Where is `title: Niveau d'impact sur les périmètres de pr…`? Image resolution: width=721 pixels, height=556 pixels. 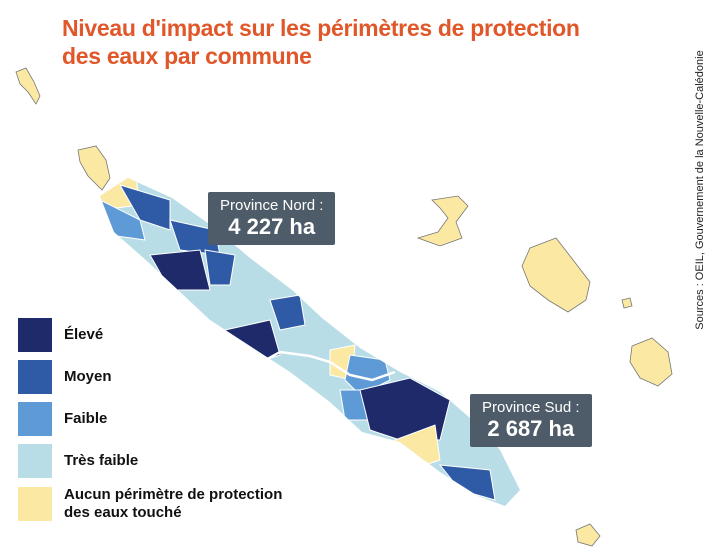
title: Niveau d'impact sur les périmètres de pr… is located at coordinates (321, 42).